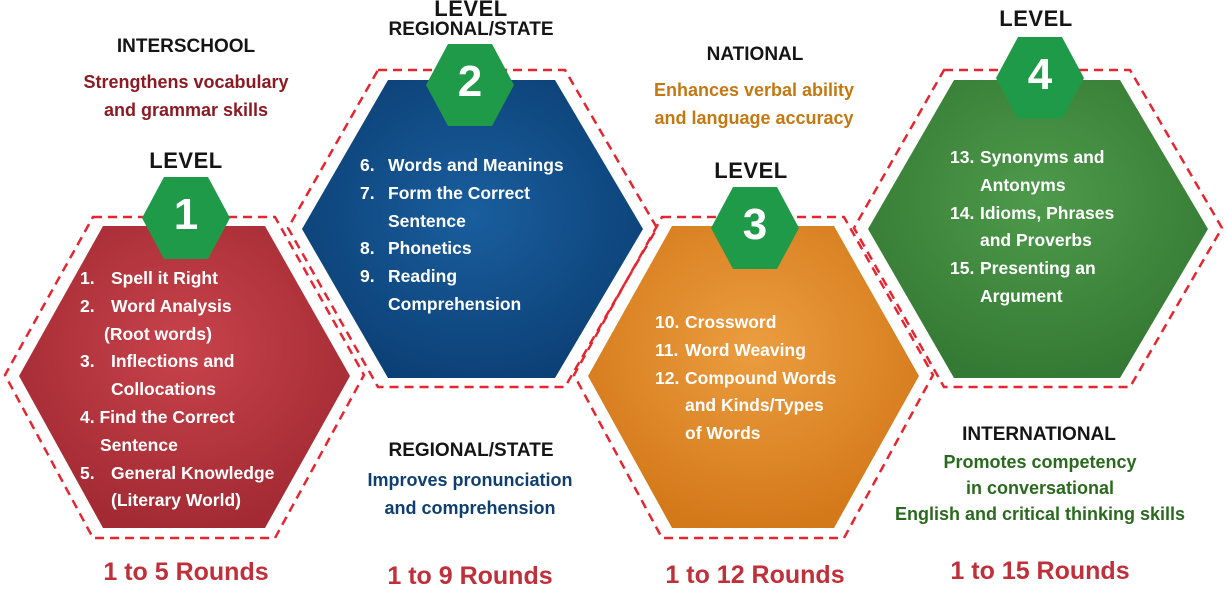 The width and height of the screenshot is (1226, 589). I want to click on level-4-badge, so click(1040, 78).